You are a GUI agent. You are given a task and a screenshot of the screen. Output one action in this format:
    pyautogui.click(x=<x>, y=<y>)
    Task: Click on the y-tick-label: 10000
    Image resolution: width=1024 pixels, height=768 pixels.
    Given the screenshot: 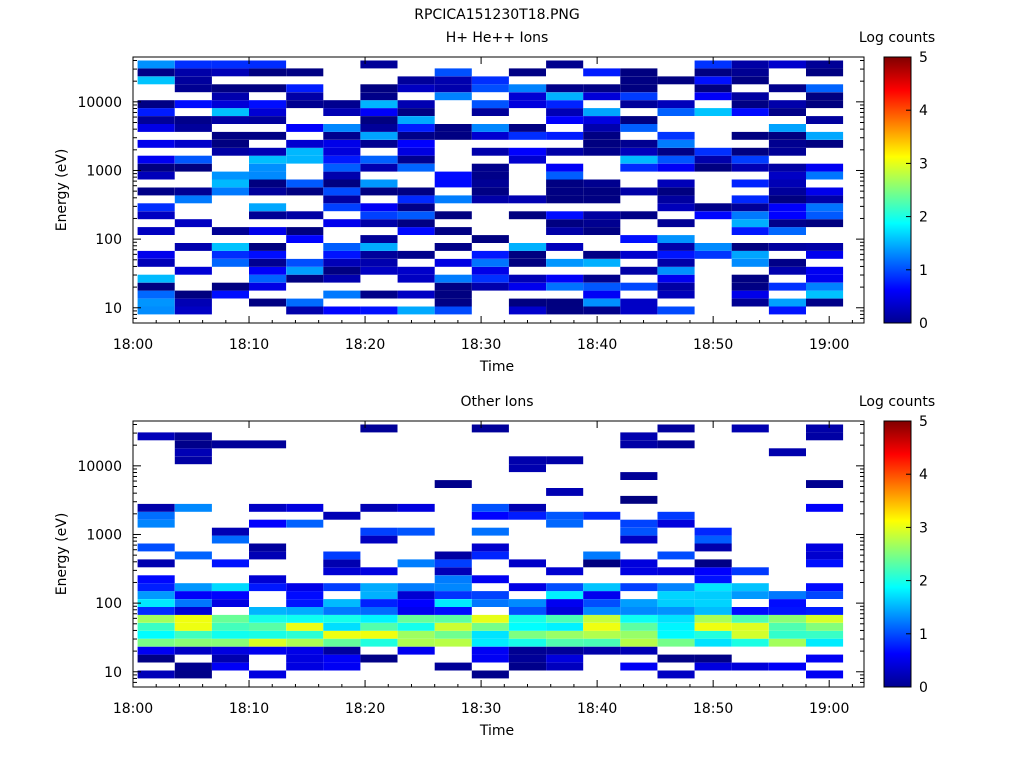 What is the action you would take?
    pyautogui.click(x=99, y=103)
    